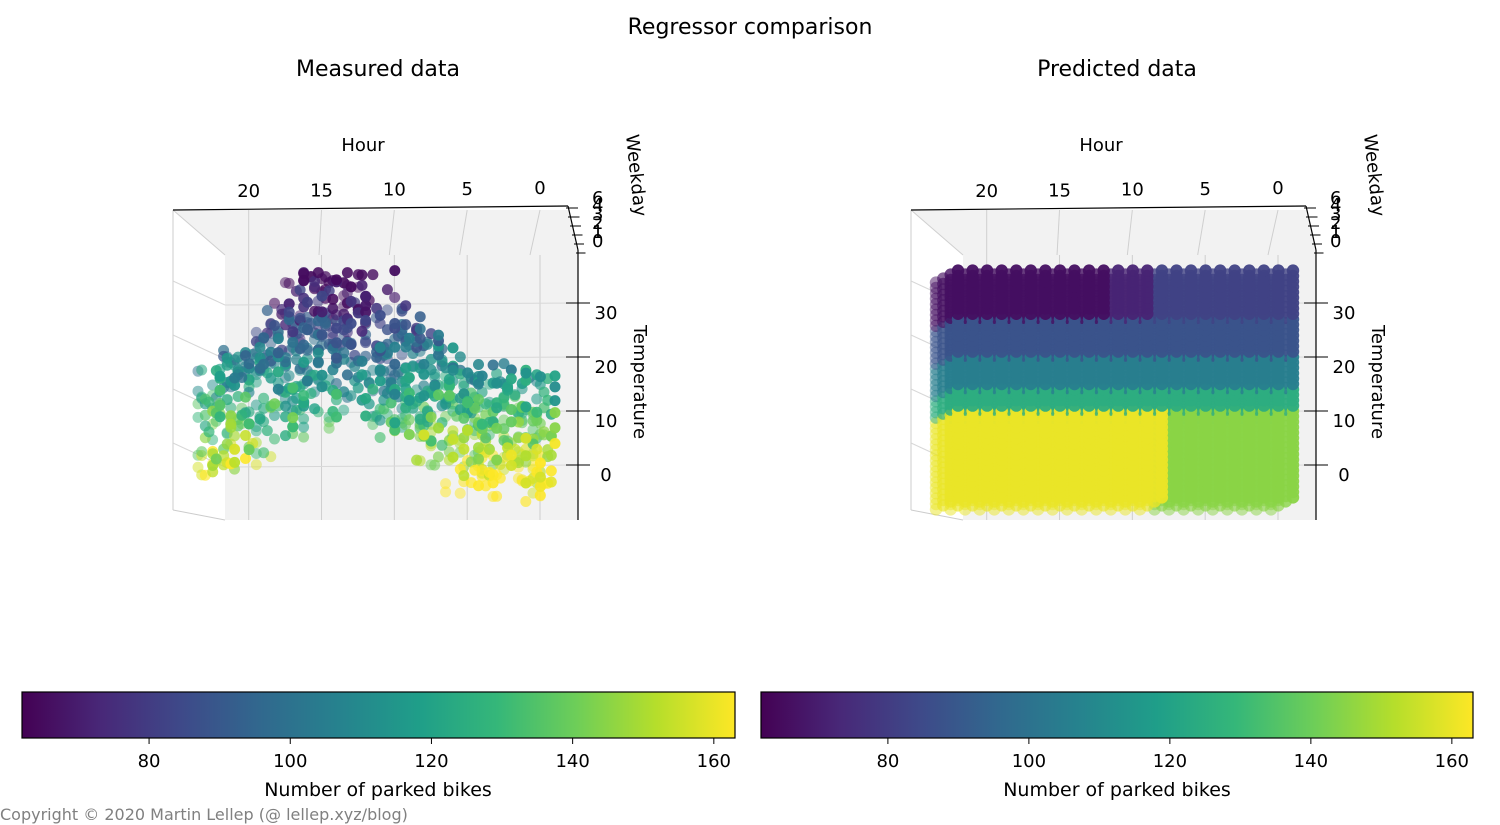 This screenshot has width=1500, height=825. I want to click on y-tick-label: 6, so click(597, 198).